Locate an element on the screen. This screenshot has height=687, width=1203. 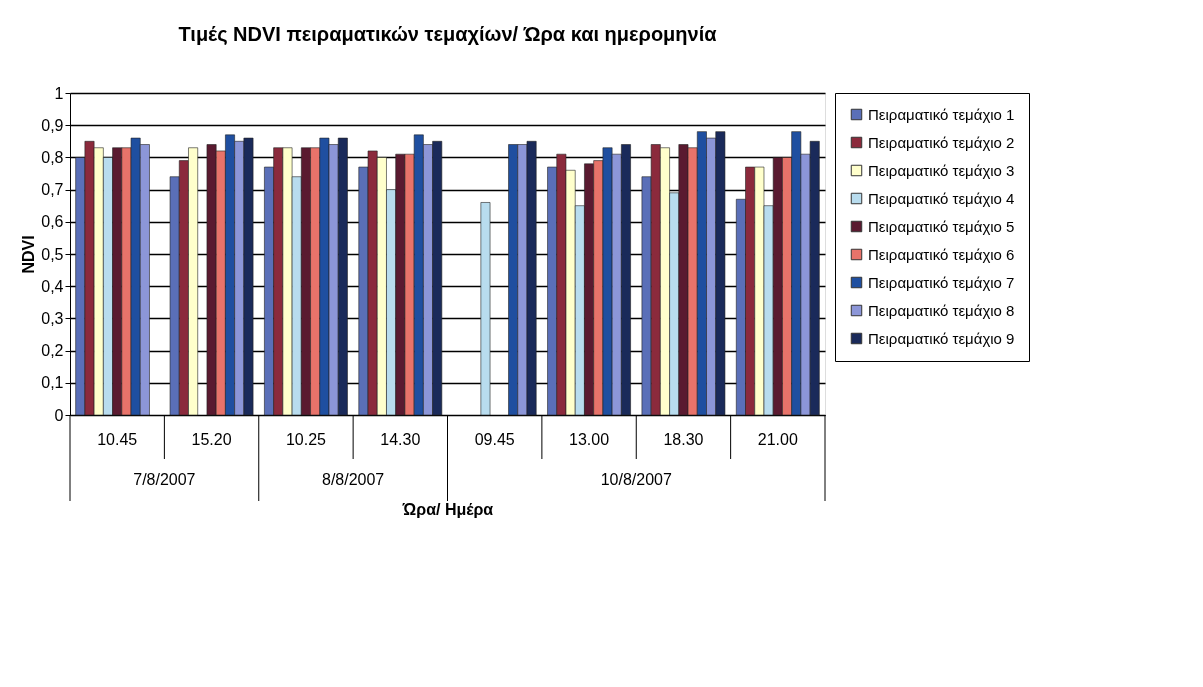
y-tick-label: 0,8 is located at coordinates (52, 157).